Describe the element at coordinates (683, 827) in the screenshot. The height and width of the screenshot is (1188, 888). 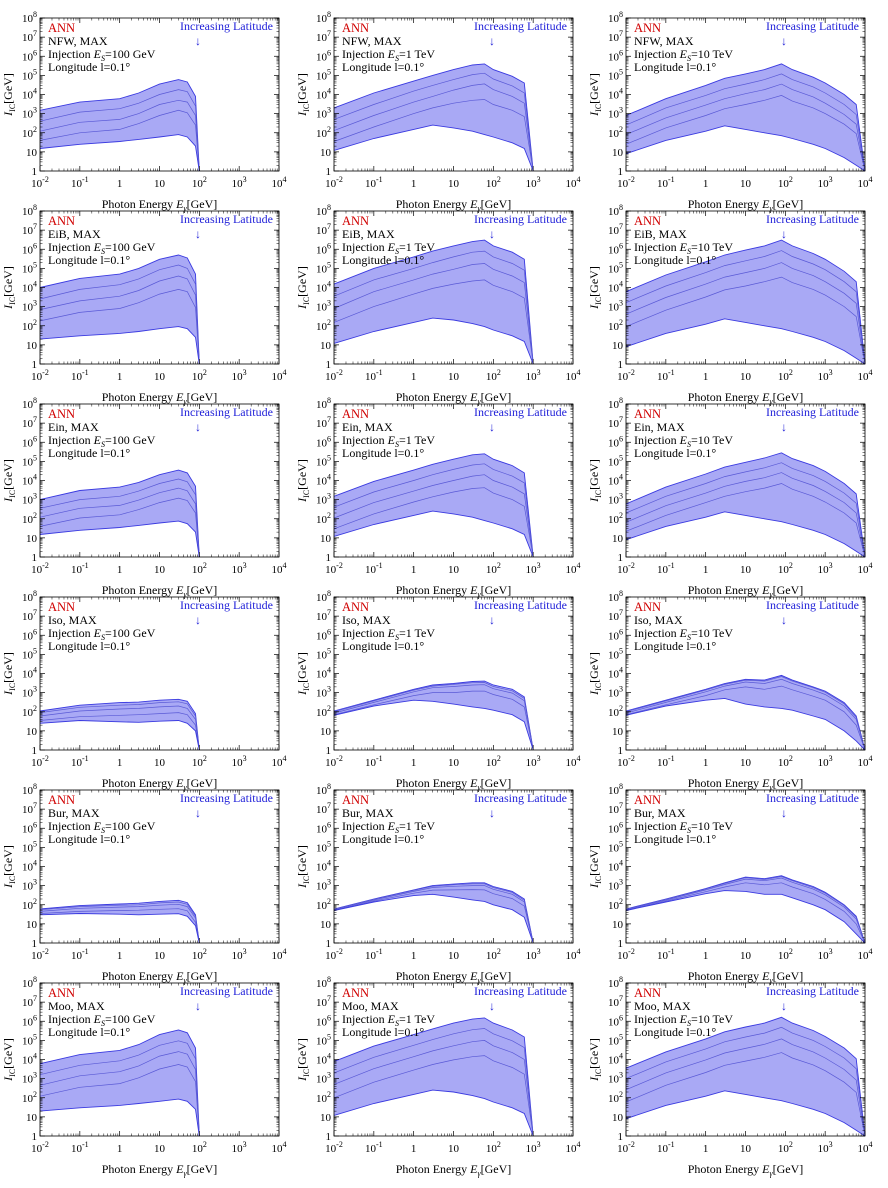
I see `injection-label: Injection ES=10 TeV` at that location.